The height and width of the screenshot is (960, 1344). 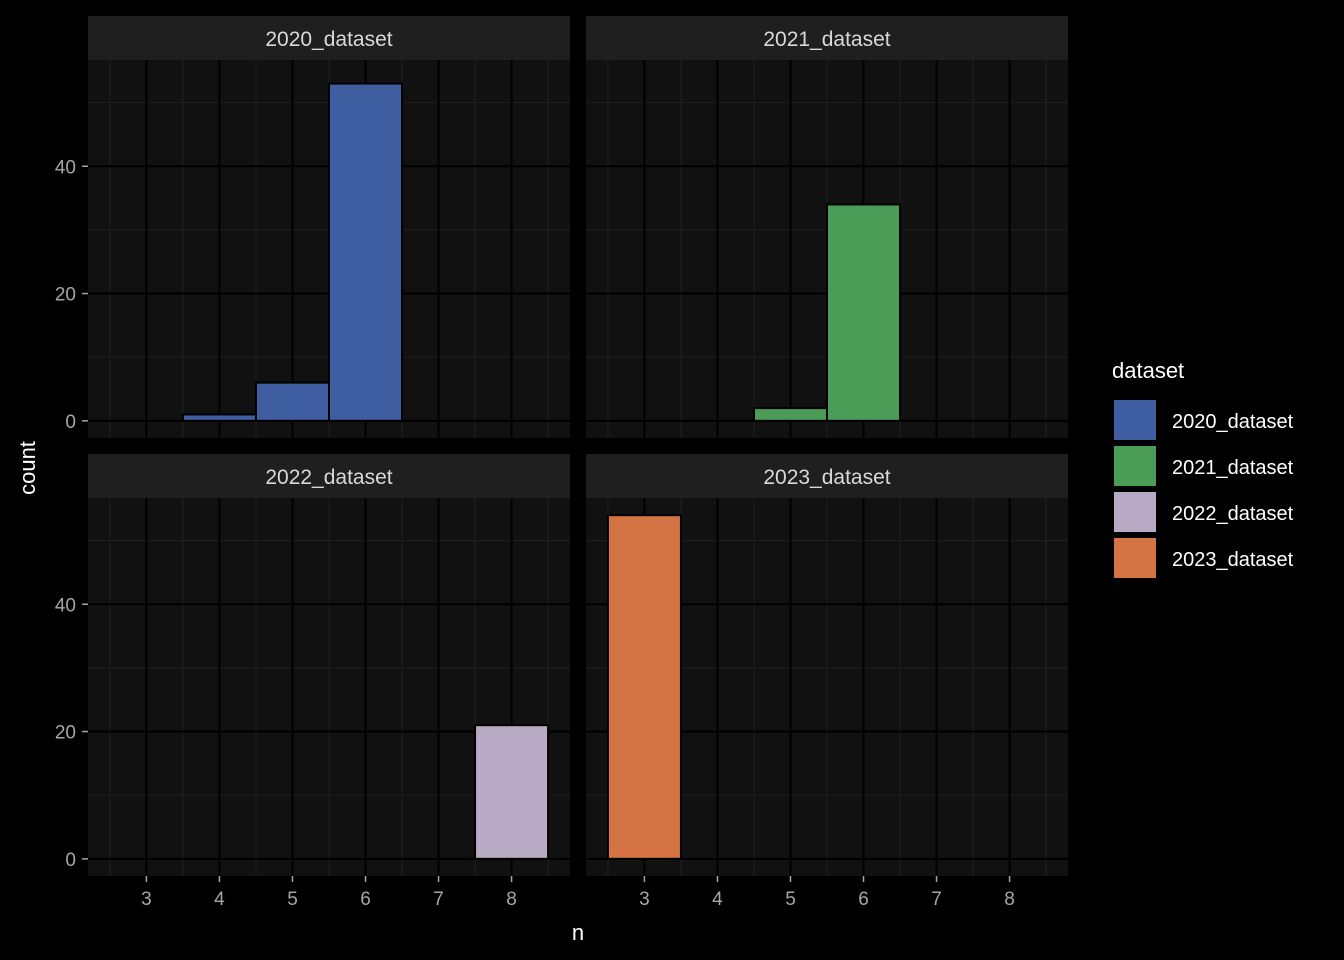 What do you see at coordinates (71, 514) in the screenshot?
I see `y-axes: 0 20 40 0 20 40` at bounding box center [71, 514].